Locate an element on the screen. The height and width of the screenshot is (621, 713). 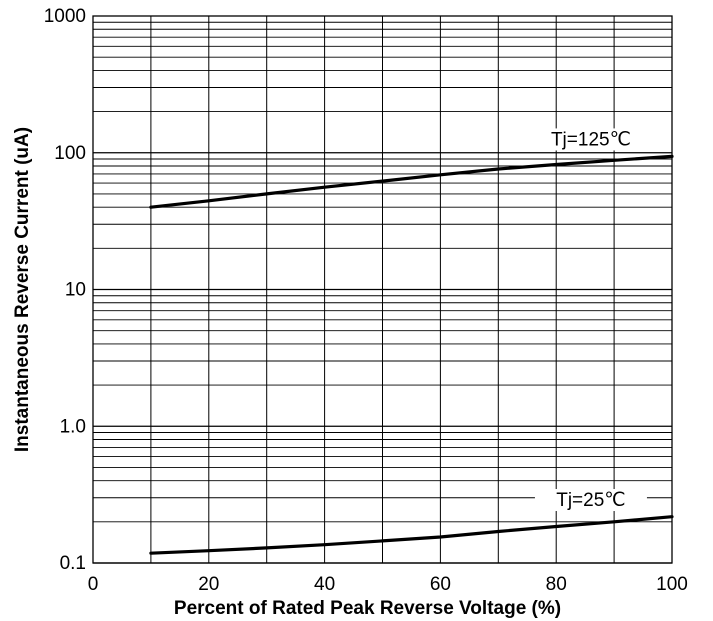
y-axis-title: Instantaneous Reverse Current (uA) is located at coordinates (22, 289).